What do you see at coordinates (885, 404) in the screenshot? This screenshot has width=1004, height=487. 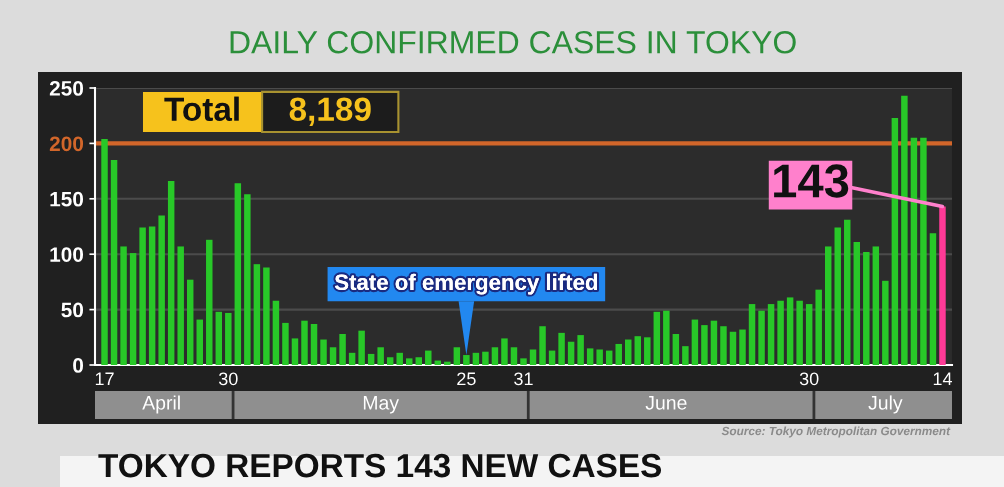 I see `x2-tick-label: July` at bounding box center [885, 404].